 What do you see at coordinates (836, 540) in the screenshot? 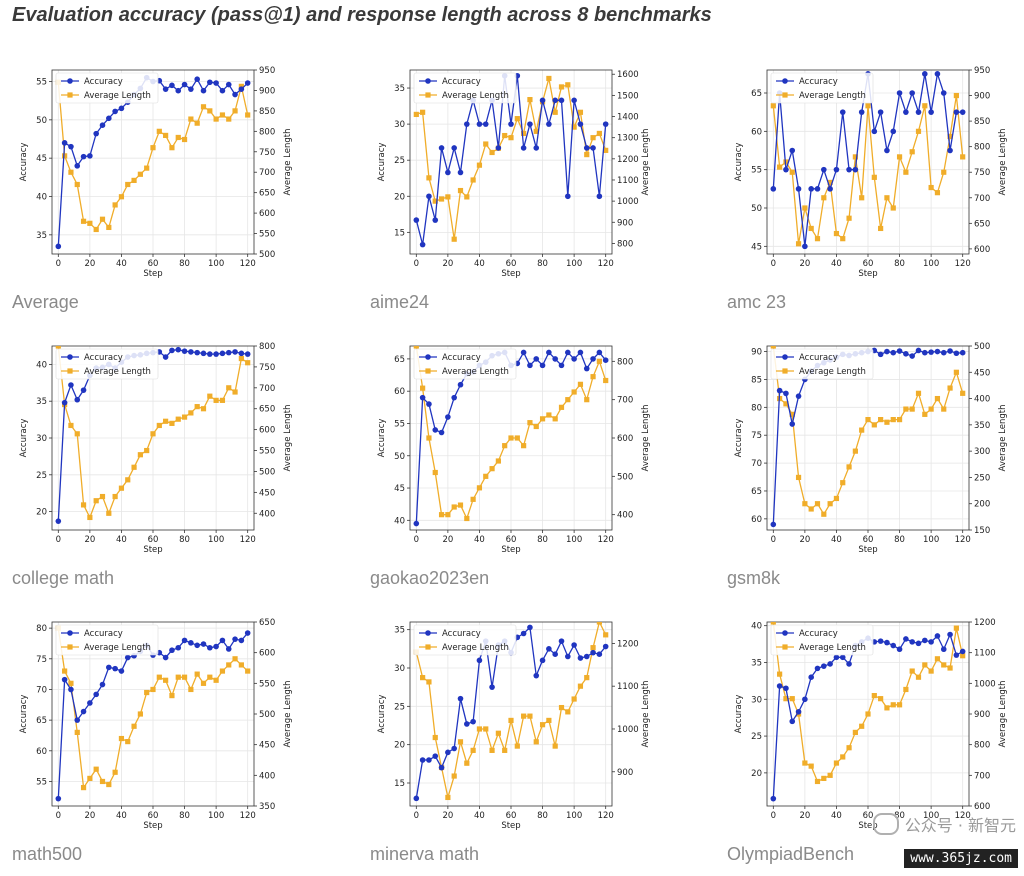
I see `x-tick-label: 40` at bounding box center [836, 540].